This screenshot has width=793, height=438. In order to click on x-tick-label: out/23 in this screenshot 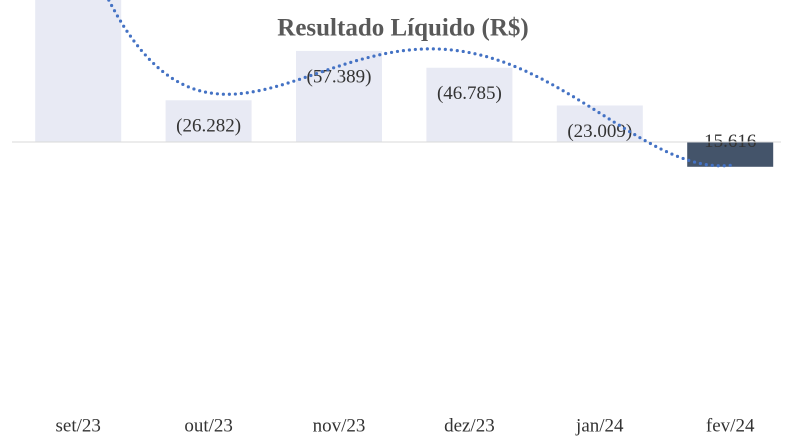, I will do `click(208, 425)`.